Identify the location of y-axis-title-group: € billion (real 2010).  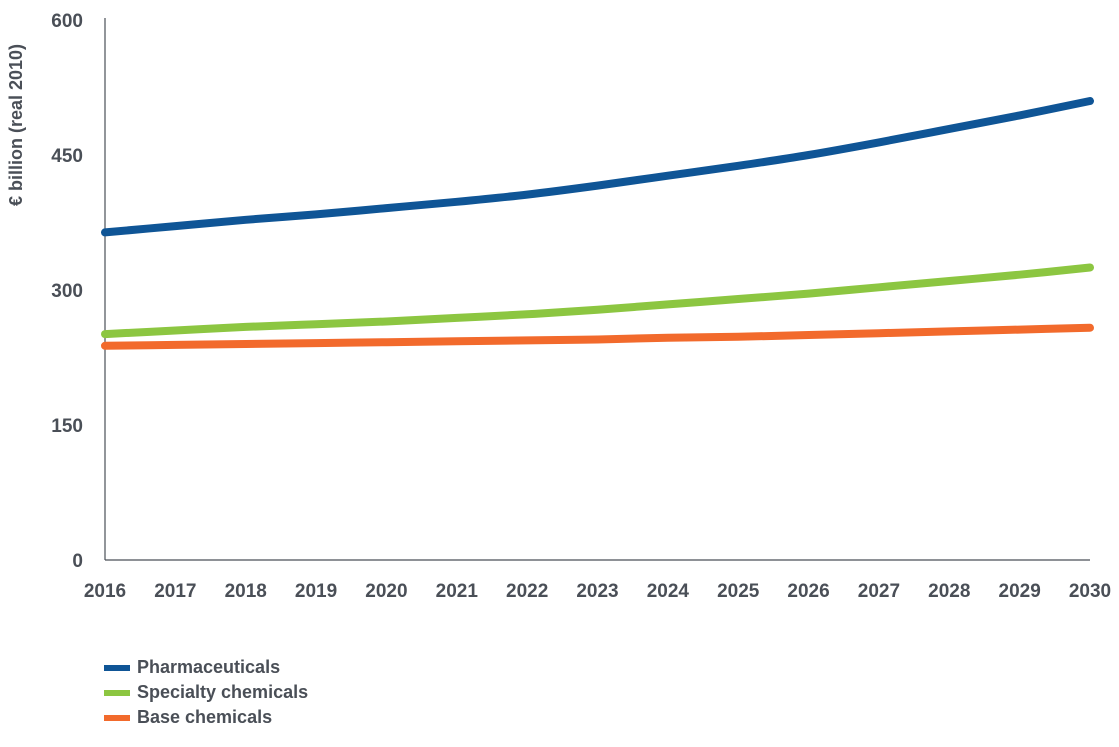
(16, 125).